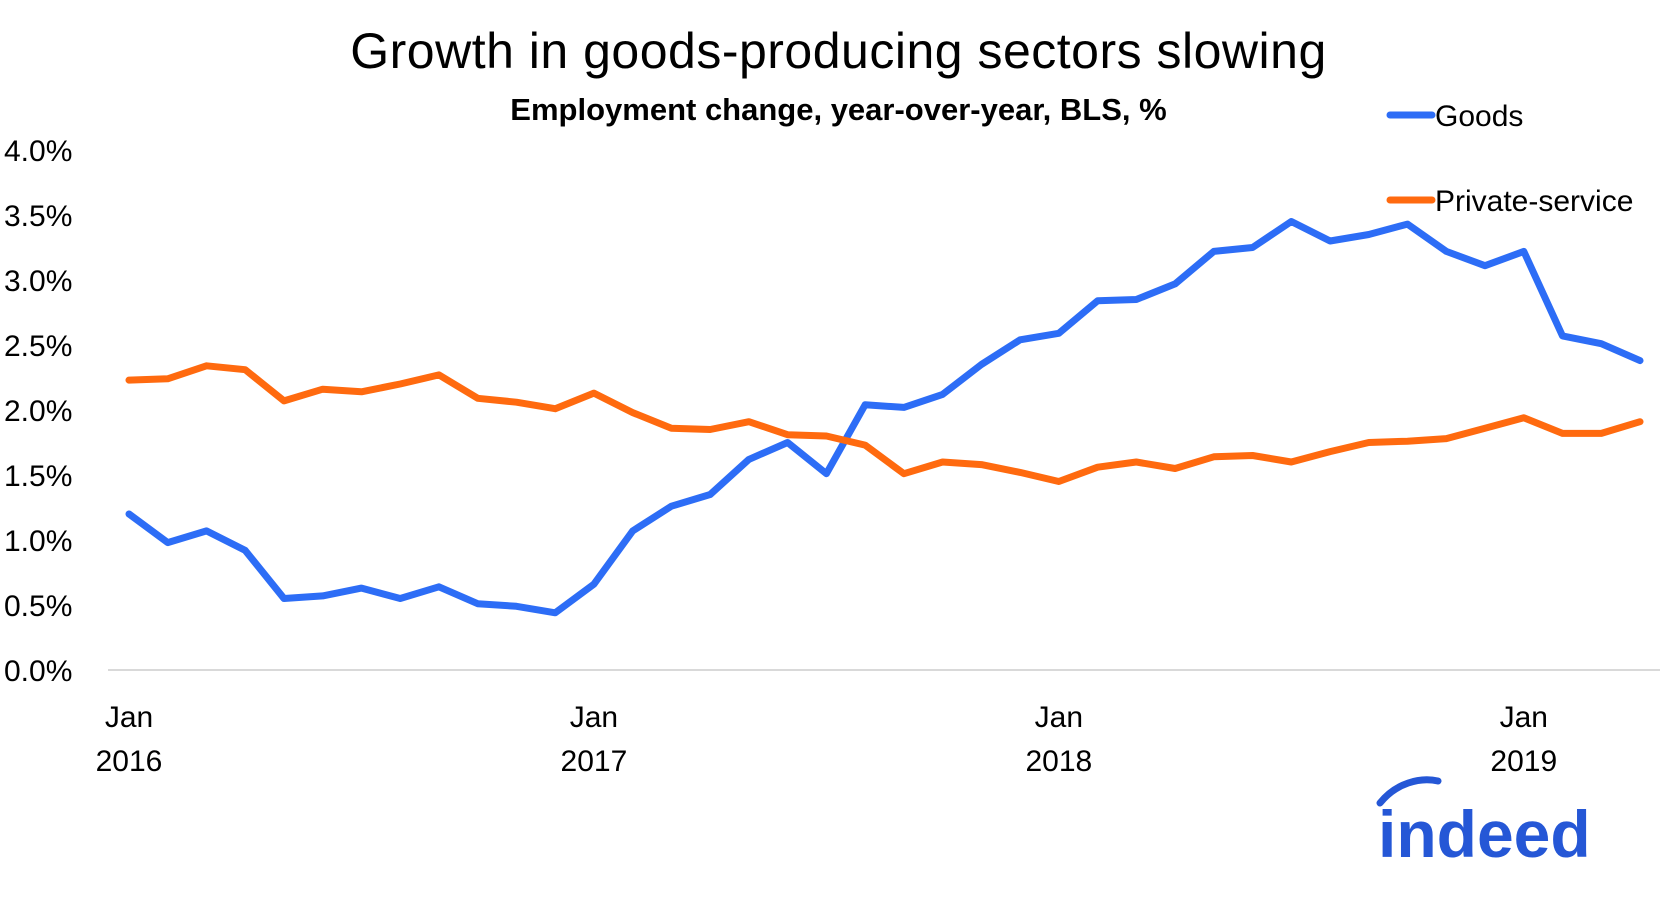 The image size is (1677, 899). What do you see at coordinates (884, 423) in the screenshot?
I see `series-line-private-service` at bounding box center [884, 423].